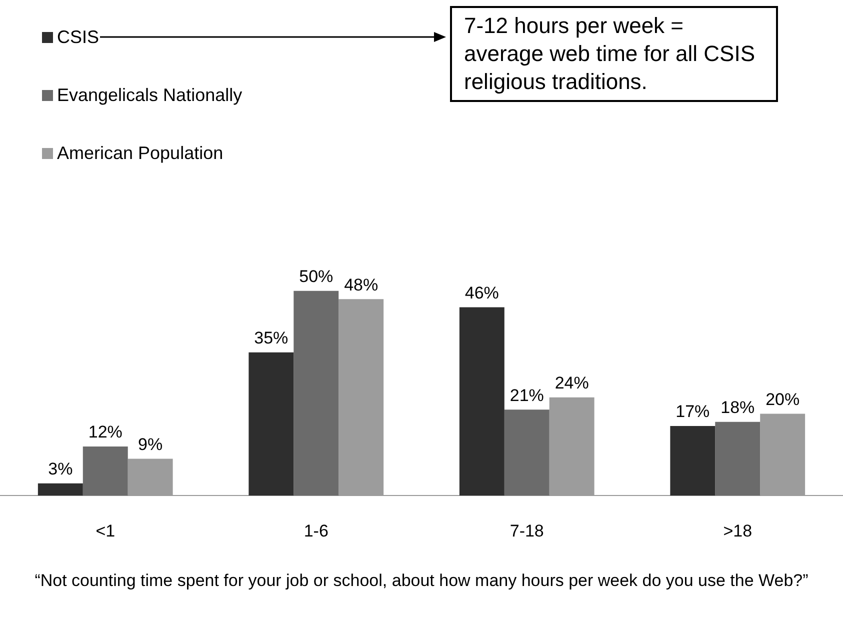 Image resolution: width=843 pixels, height=631 pixels. Describe the element at coordinates (693, 412) in the screenshot. I see `data-label: 17%` at that location.